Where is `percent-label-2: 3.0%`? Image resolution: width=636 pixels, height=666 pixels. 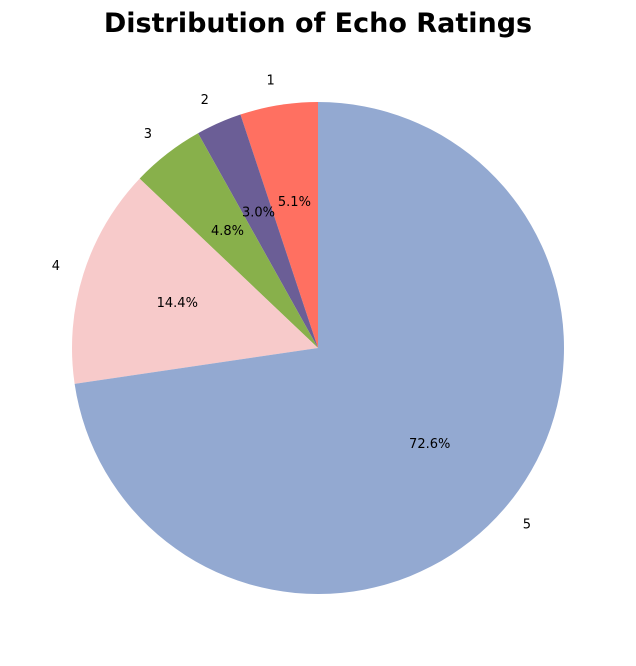 percent-label-2: 3.0% is located at coordinates (258, 212).